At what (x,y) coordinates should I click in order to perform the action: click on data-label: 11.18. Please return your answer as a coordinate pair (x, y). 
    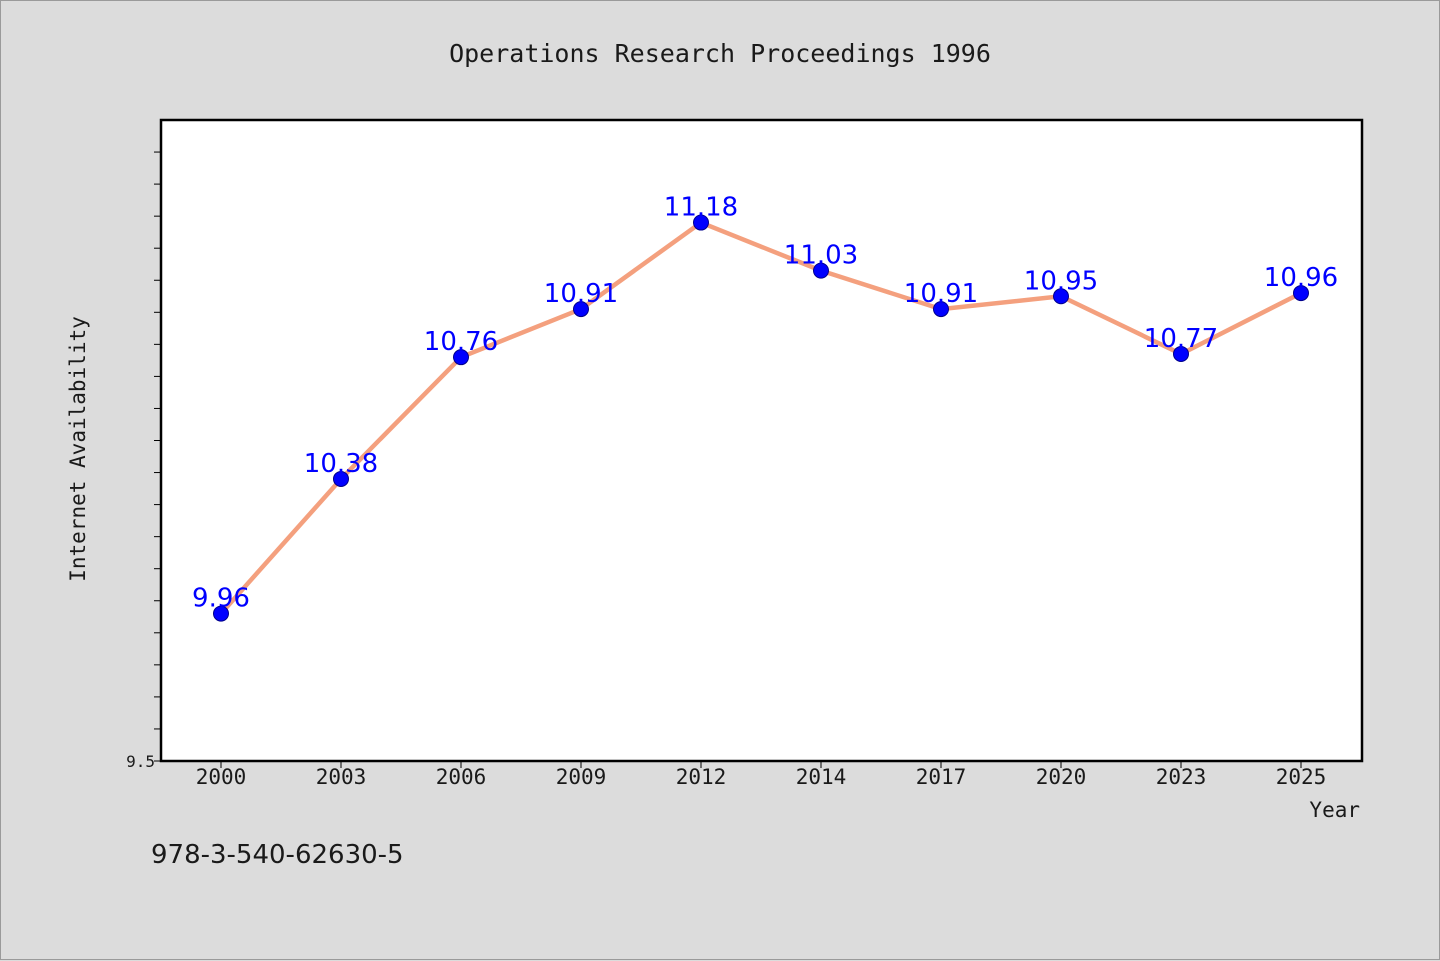
    Looking at the image, I should click on (701, 208).